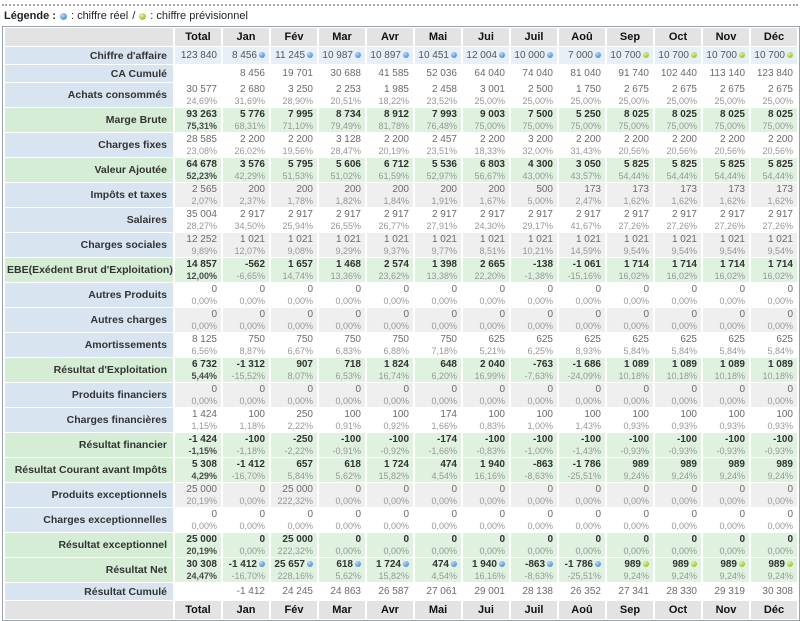 Image resolution: width=800 pixels, height=621 pixels. I want to click on cell-value: 3 200, so click(540, 139).